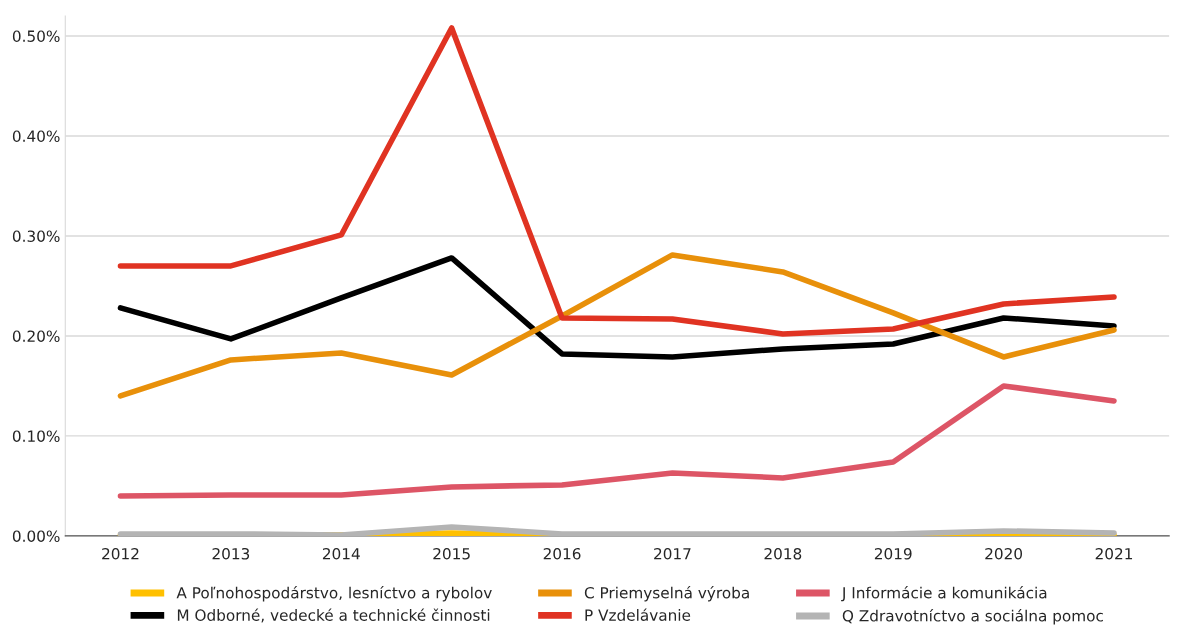 This screenshot has height=638, width=1187. Describe the element at coordinates (231, 554) in the screenshot. I see `x-tick-label: 2013` at that location.